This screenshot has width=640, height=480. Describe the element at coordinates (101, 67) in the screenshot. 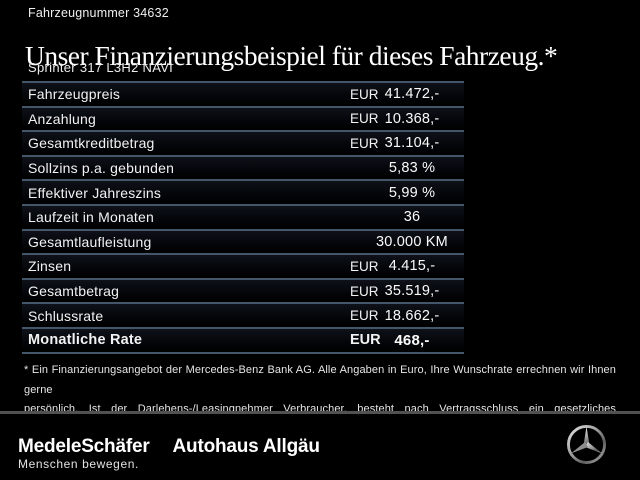

I see `vehicle-model: Sprinter 317 L3H2 NAVI` at that location.